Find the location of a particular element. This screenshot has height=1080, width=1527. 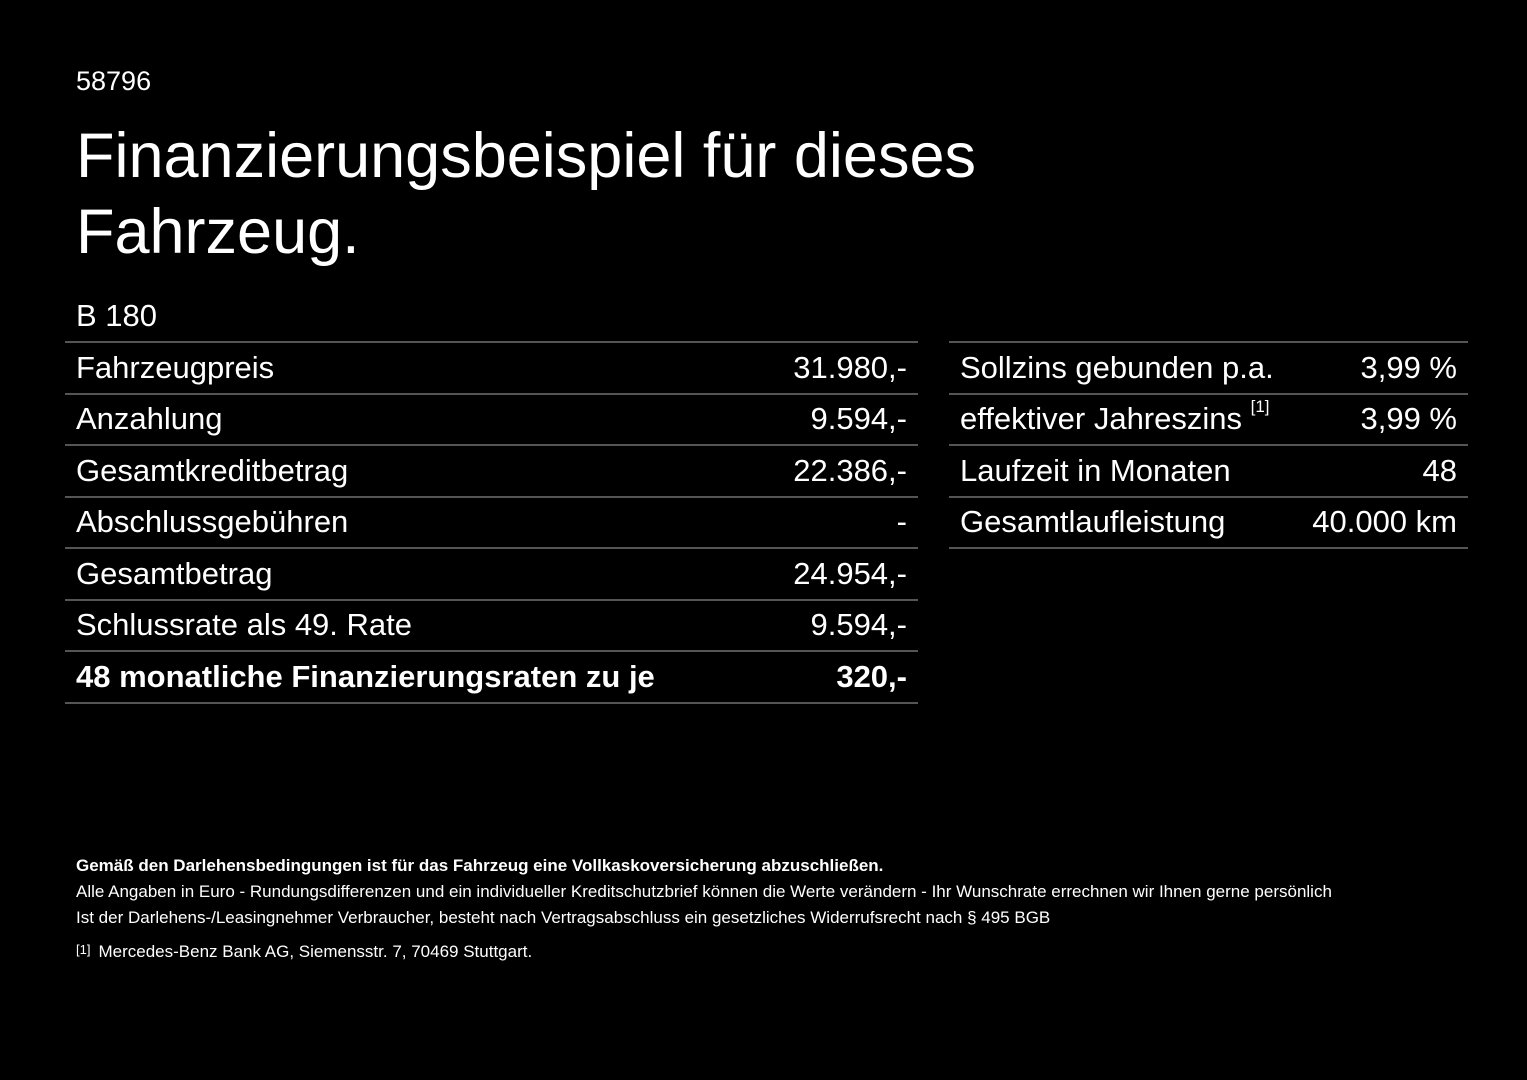

row-label: Gesamtbetrag is located at coordinates (413, 574).